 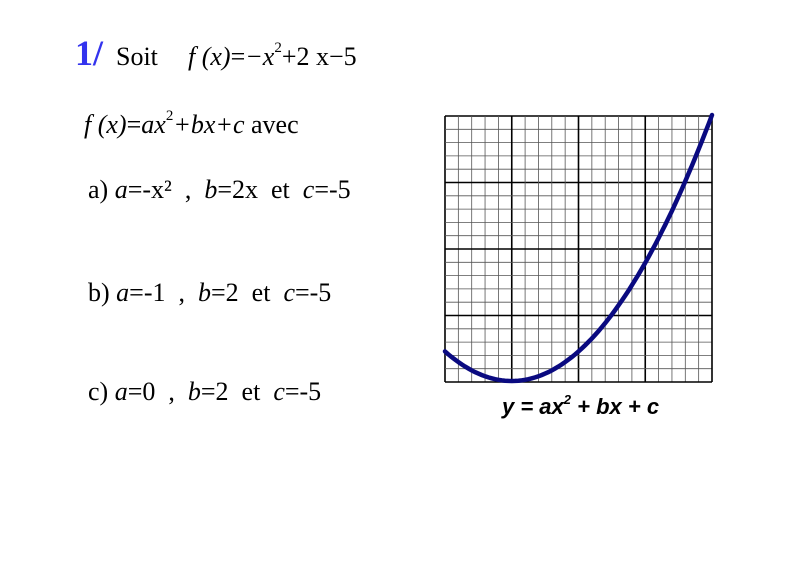 I want to click on exercise-number: 1/, so click(x=89, y=53).